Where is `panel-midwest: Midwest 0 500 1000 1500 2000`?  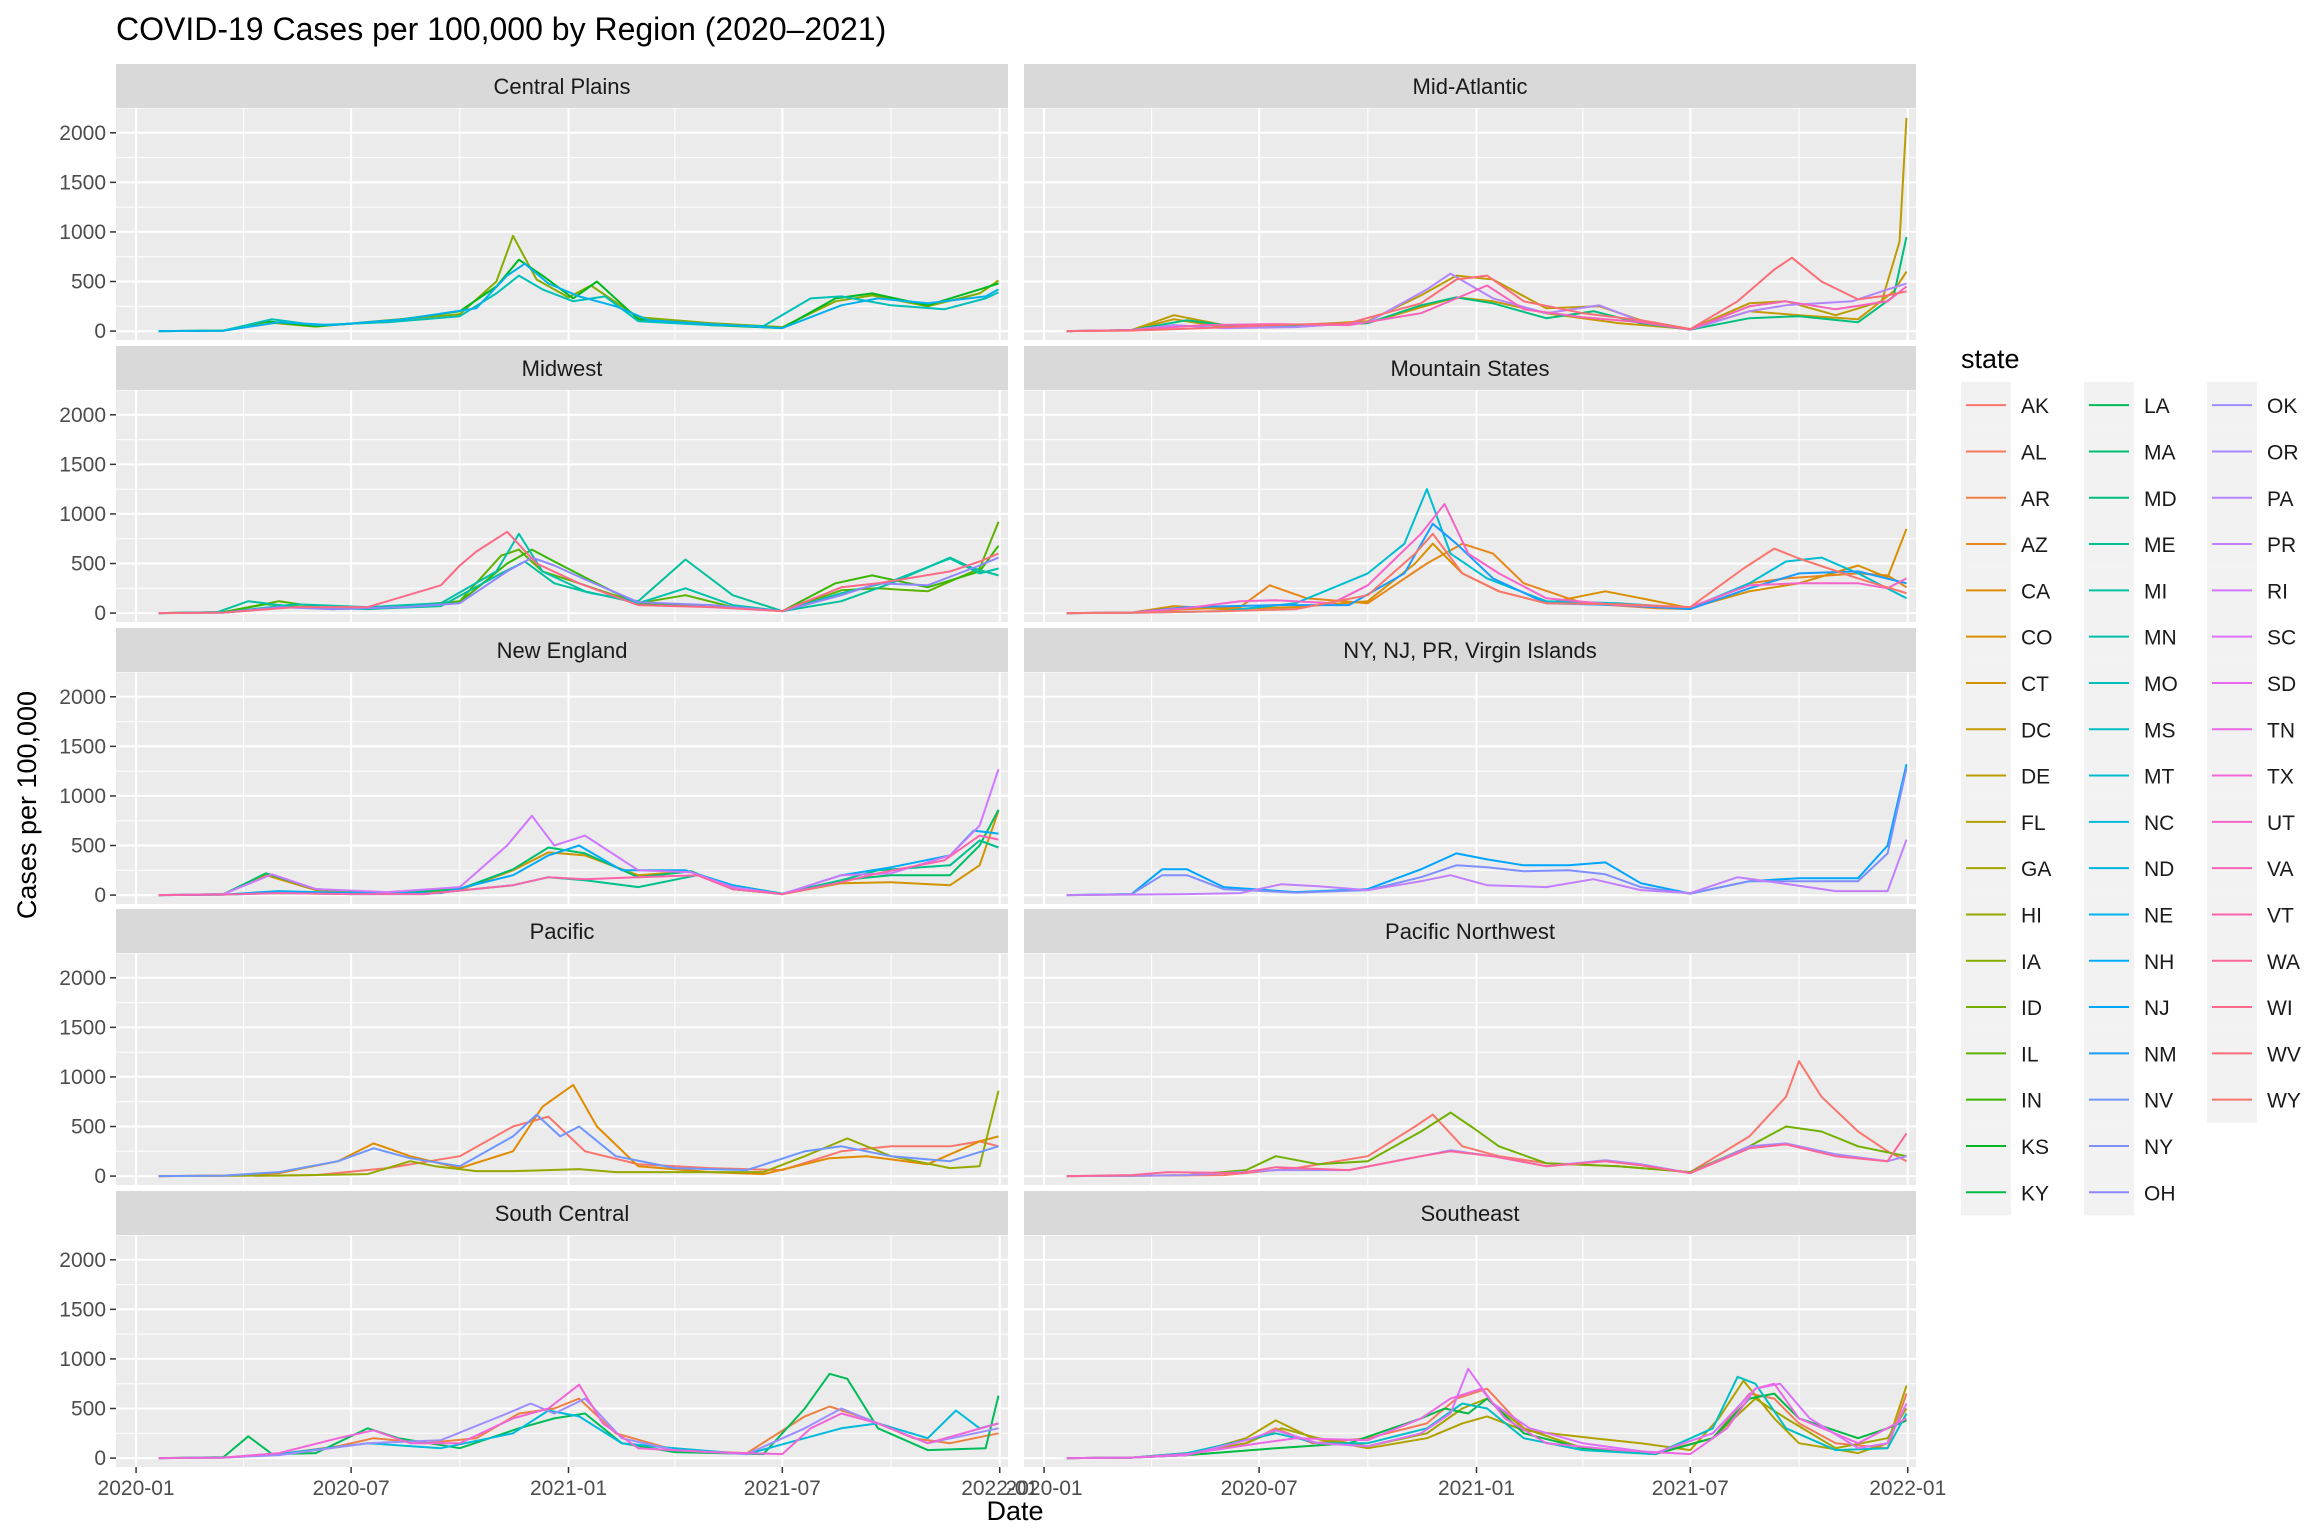
panel-midwest: Midwest 0 500 1000 1500 2000 is located at coordinates (533, 485).